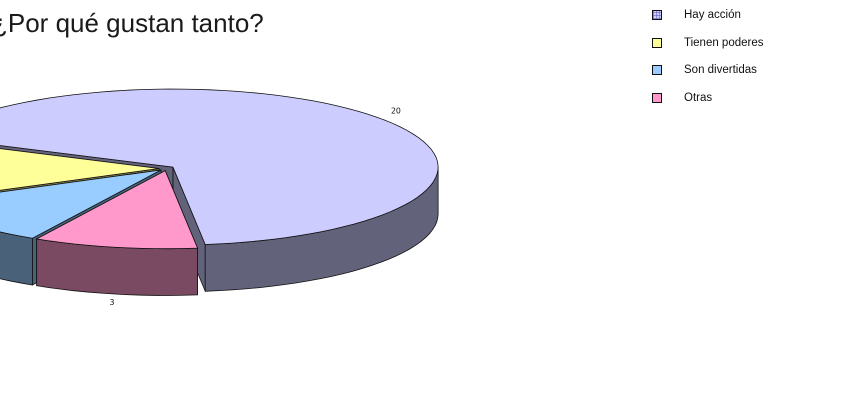 Image resolution: width=845 pixels, height=396 pixels. What do you see at coordinates (724, 42) in the screenshot?
I see `legend-label-tienen-poderes: Tienen poderes` at bounding box center [724, 42].